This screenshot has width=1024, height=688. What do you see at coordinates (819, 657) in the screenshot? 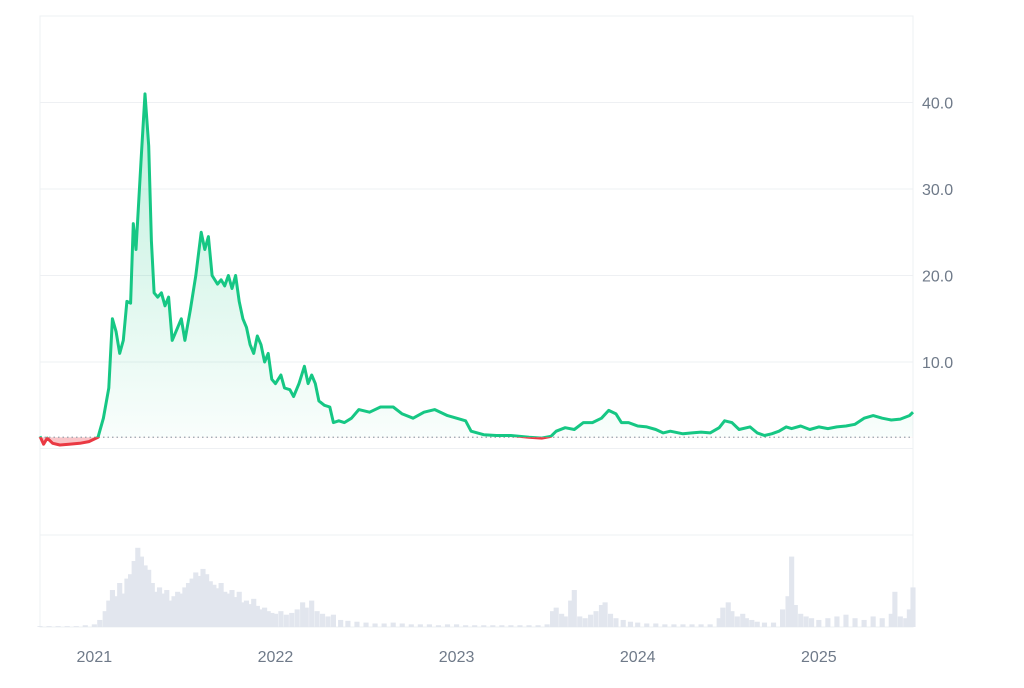
I see `x-tick-label: 2025` at bounding box center [819, 657].